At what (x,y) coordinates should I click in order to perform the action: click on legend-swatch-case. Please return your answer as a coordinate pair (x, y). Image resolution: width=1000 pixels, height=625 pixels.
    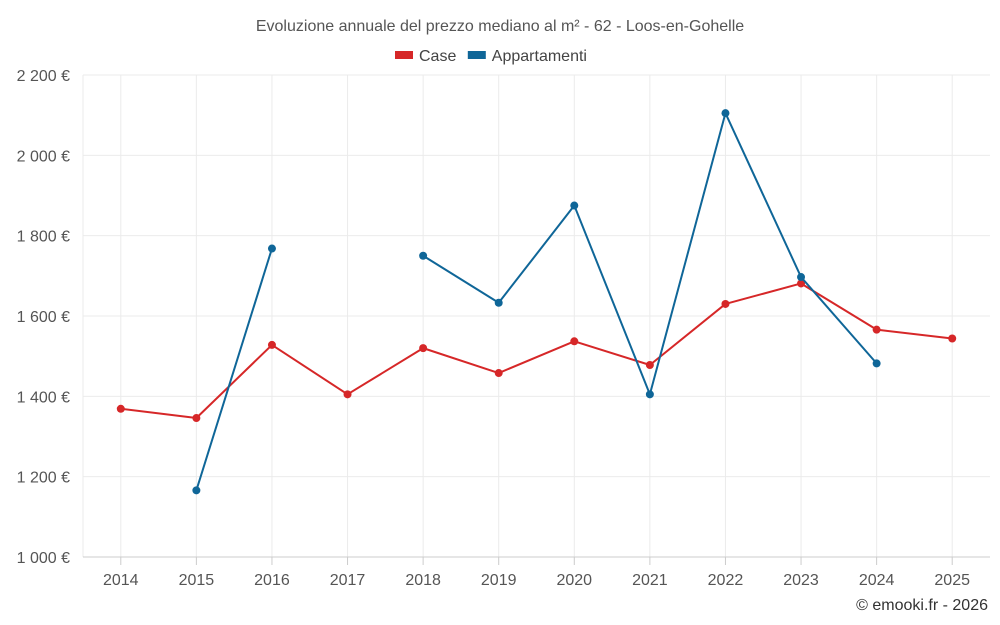
    Looking at the image, I should click on (404, 55).